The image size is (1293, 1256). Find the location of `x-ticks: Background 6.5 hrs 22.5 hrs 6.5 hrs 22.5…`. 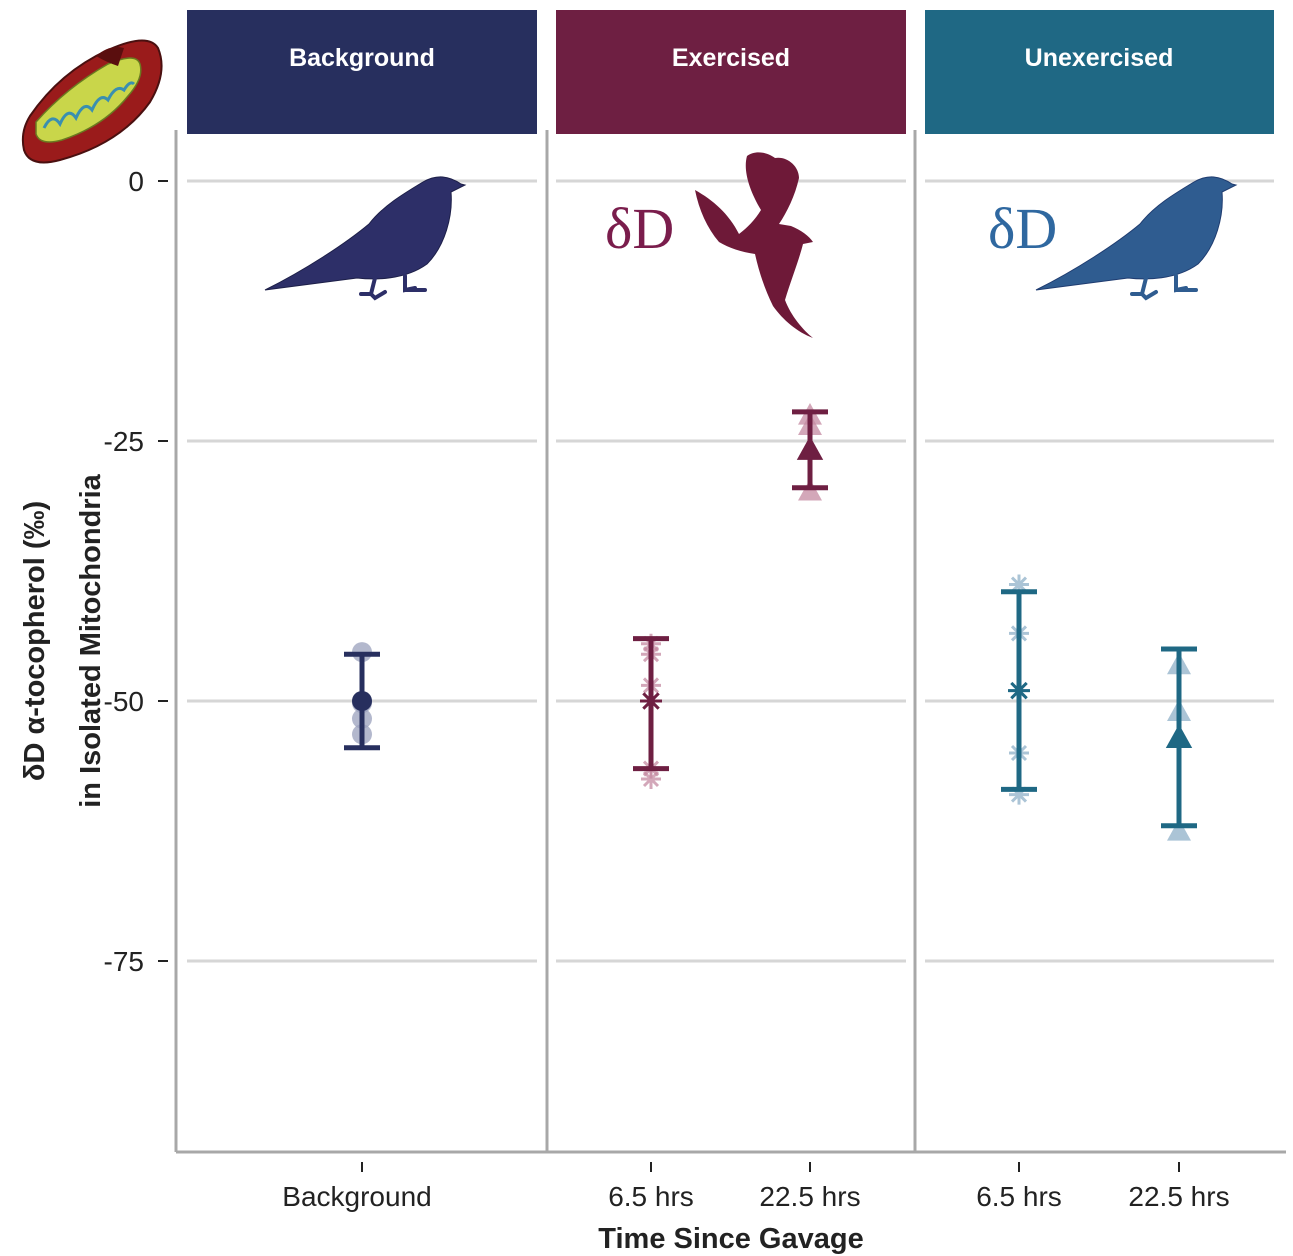

x-ticks: Background 6.5 hrs 22.5 hrs 6.5 hrs 22.5… is located at coordinates (756, 1187).